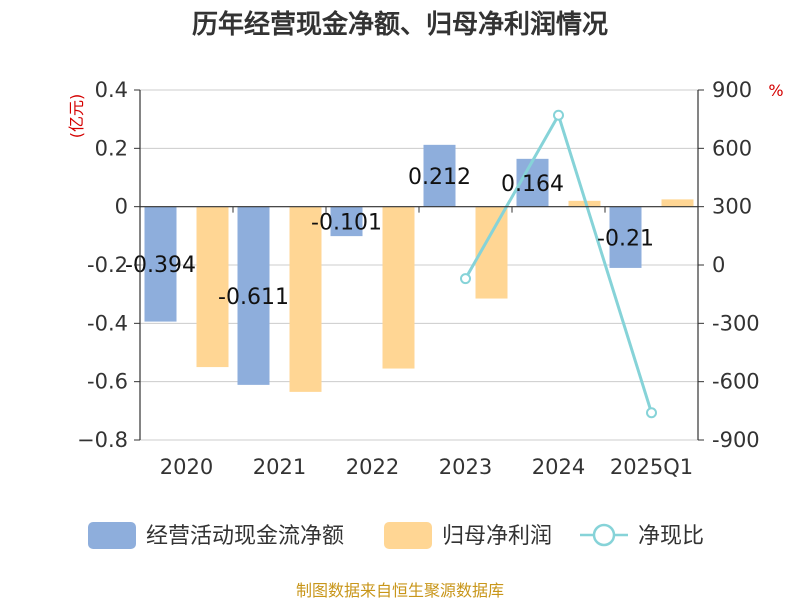  What do you see at coordinates (732, 148) in the screenshot?
I see `right-tick-label: 600` at bounding box center [732, 148].